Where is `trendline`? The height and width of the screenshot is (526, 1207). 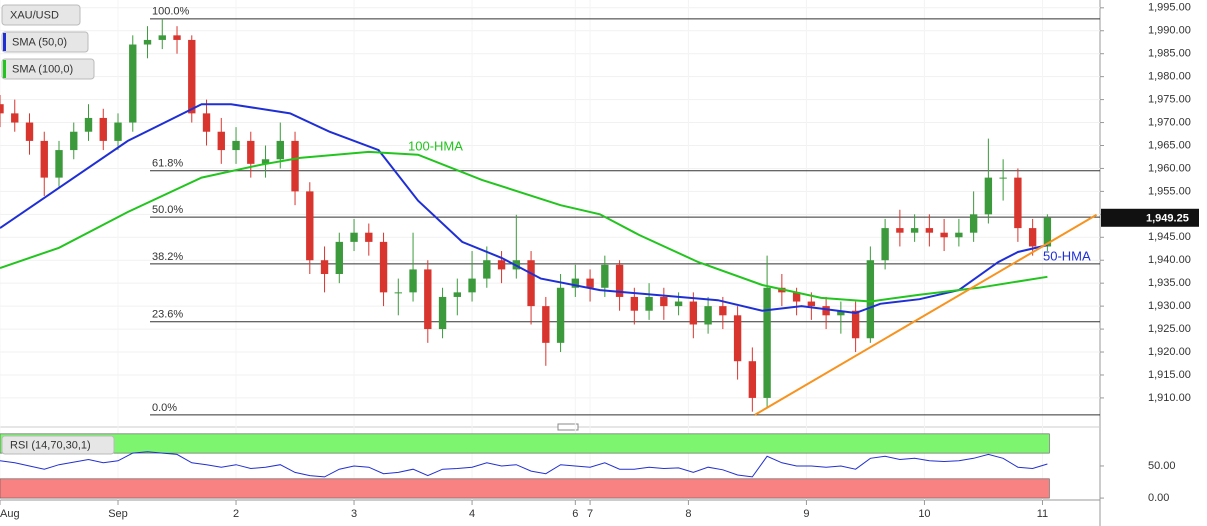 trendline is located at coordinates (926, 314).